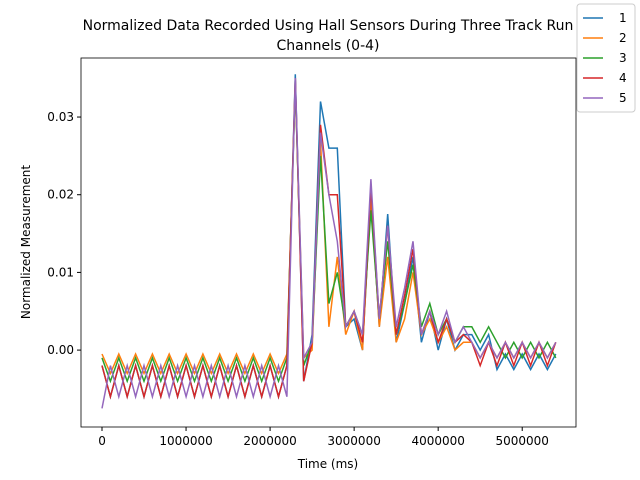  I want to click on y-tick-label: 0.00, so click(60, 350).